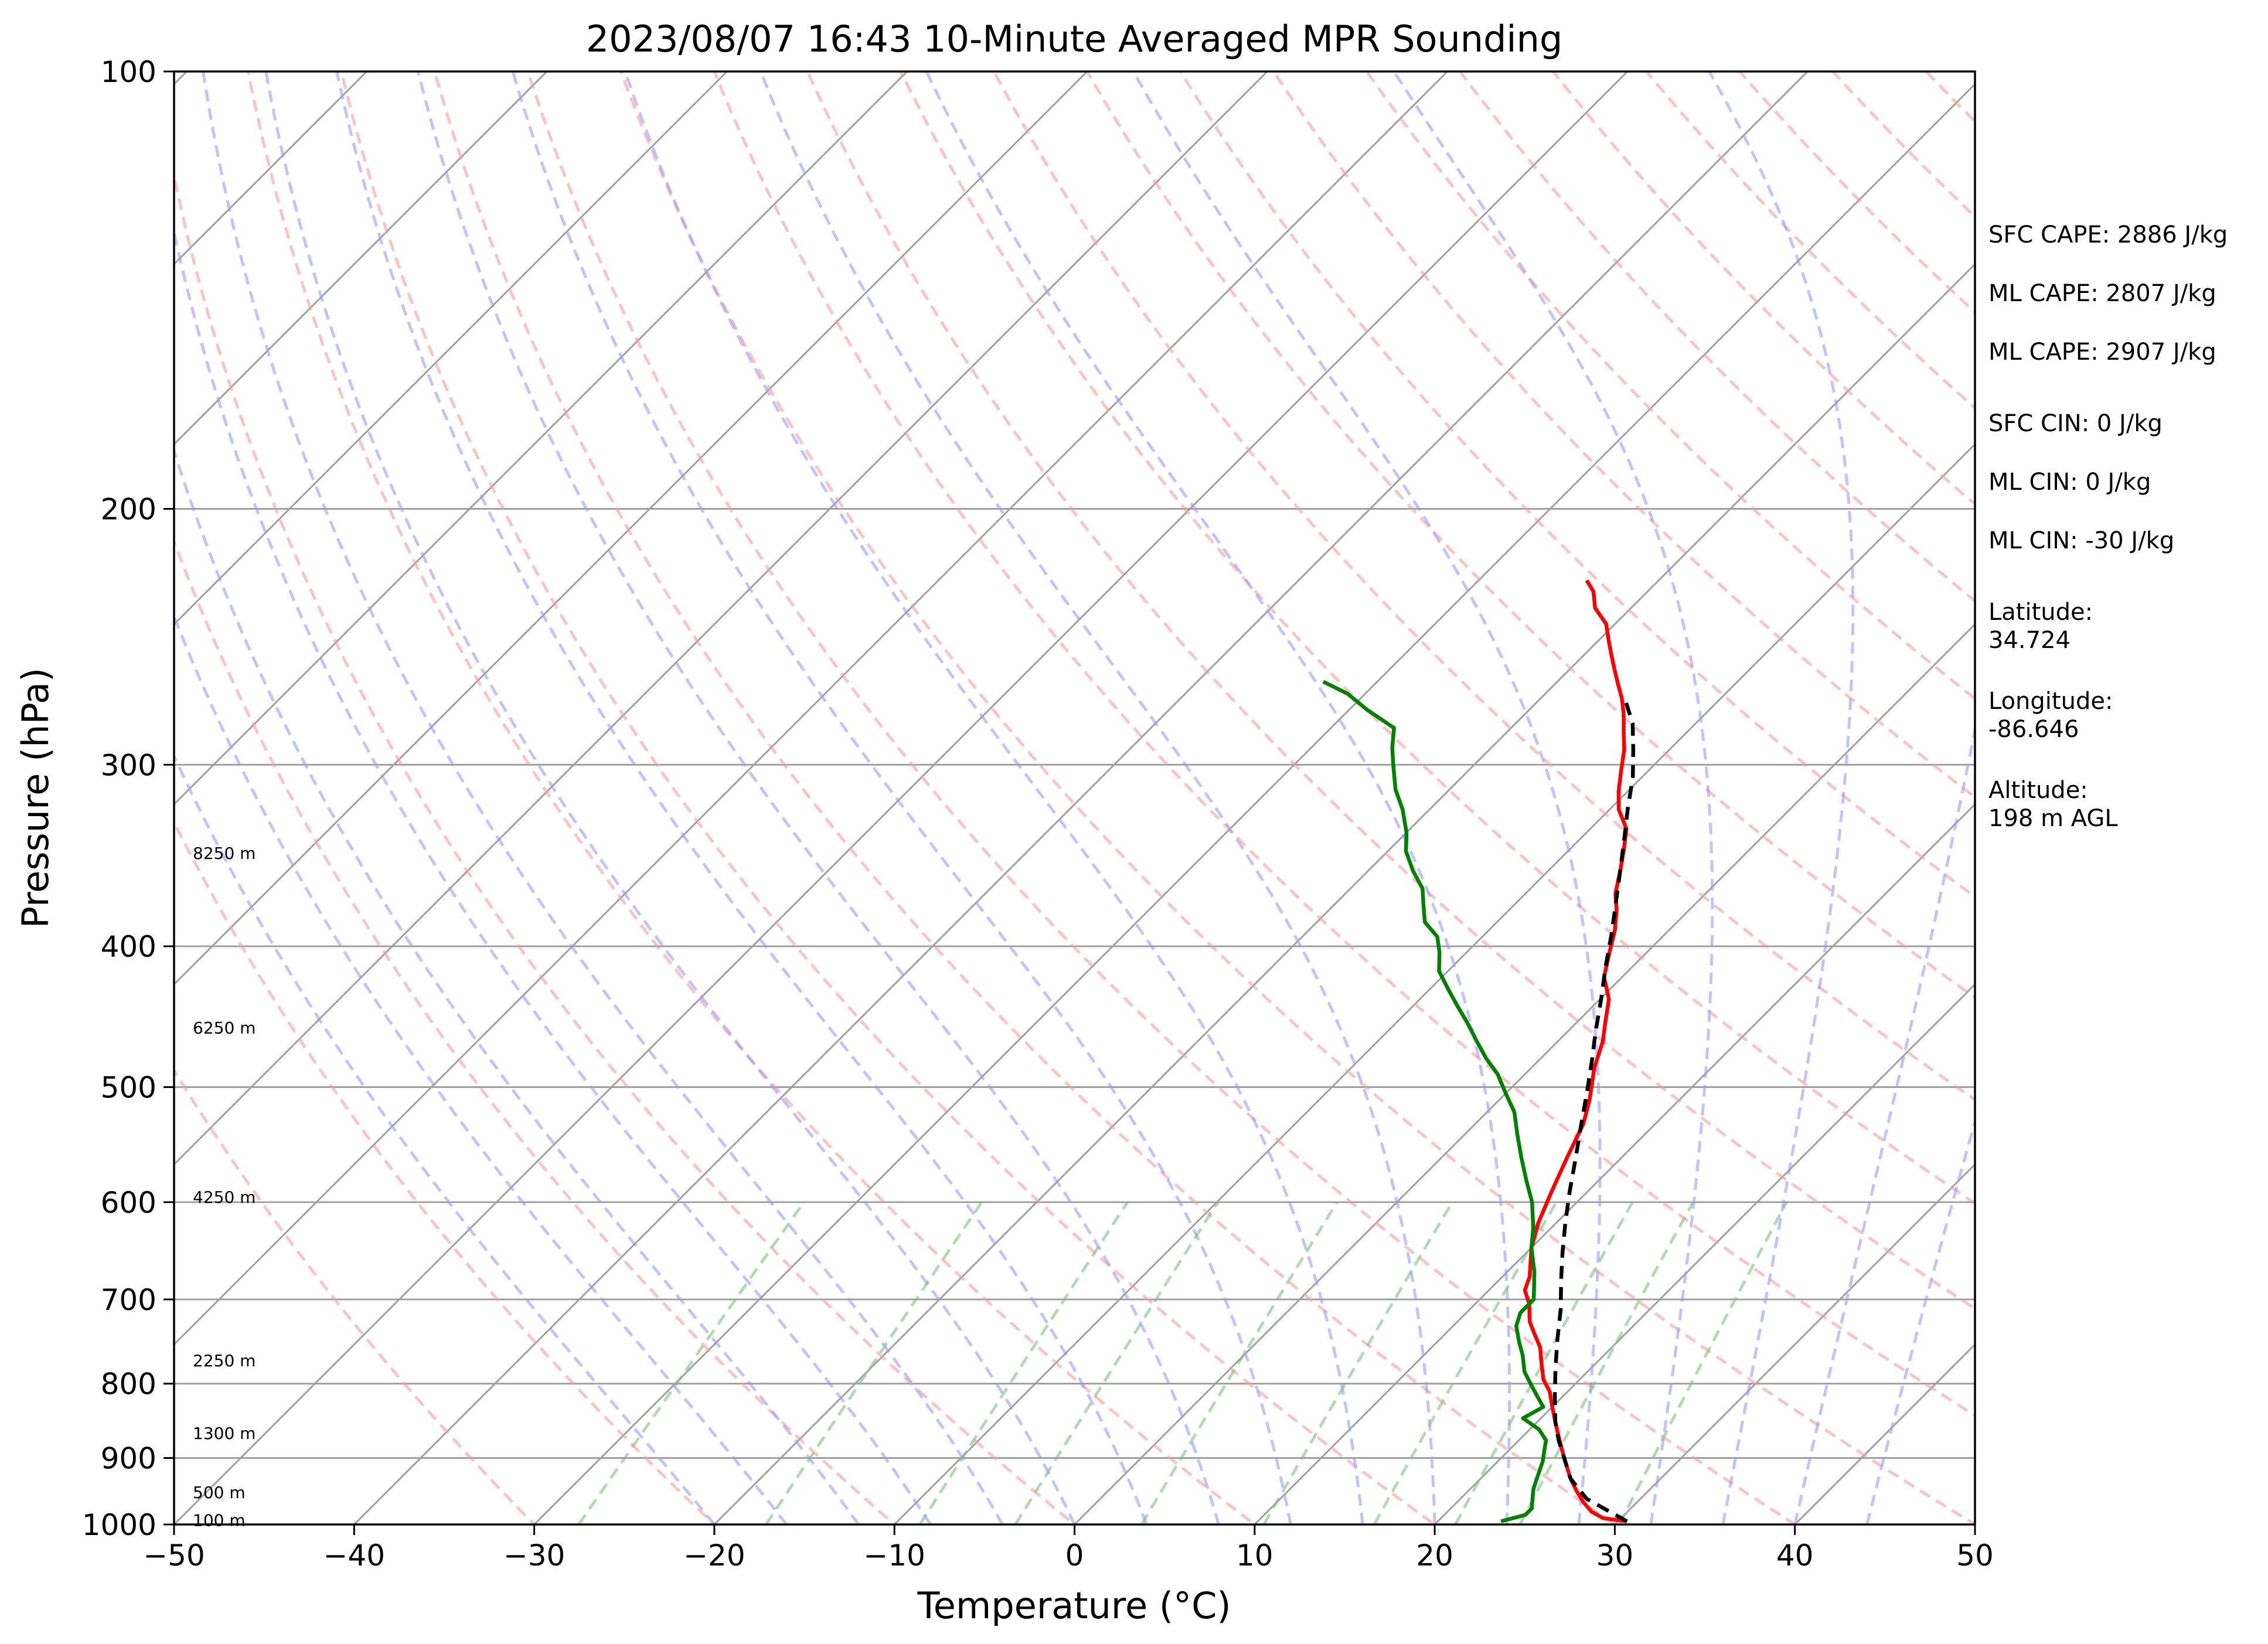 The height and width of the screenshot is (1644, 2268). What do you see at coordinates (224, 1028) in the screenshot?
I see `height-label: 6250 m` at bounding box center [224, 1028].